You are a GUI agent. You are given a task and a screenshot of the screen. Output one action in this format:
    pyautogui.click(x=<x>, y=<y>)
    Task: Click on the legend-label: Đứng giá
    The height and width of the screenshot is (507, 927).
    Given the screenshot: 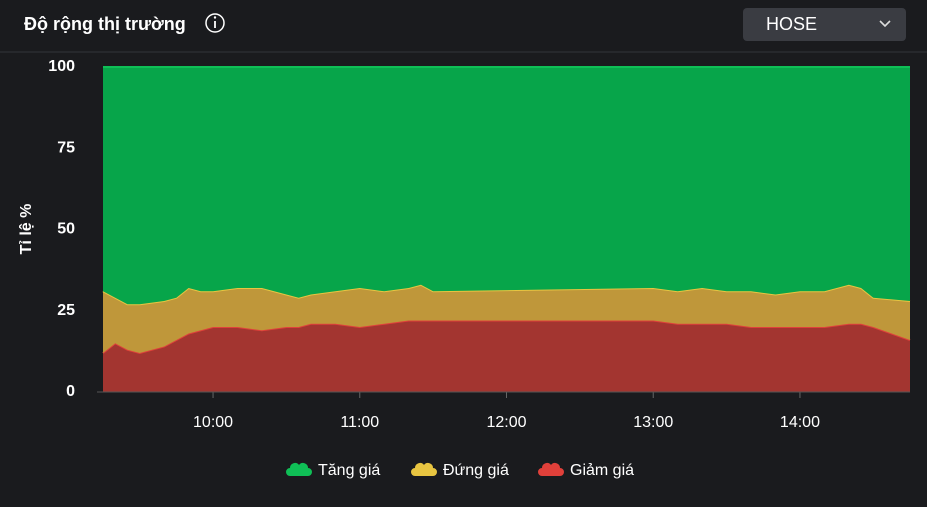 What is the action you would take?
    pyautogui.click(x=476, y=470)
    